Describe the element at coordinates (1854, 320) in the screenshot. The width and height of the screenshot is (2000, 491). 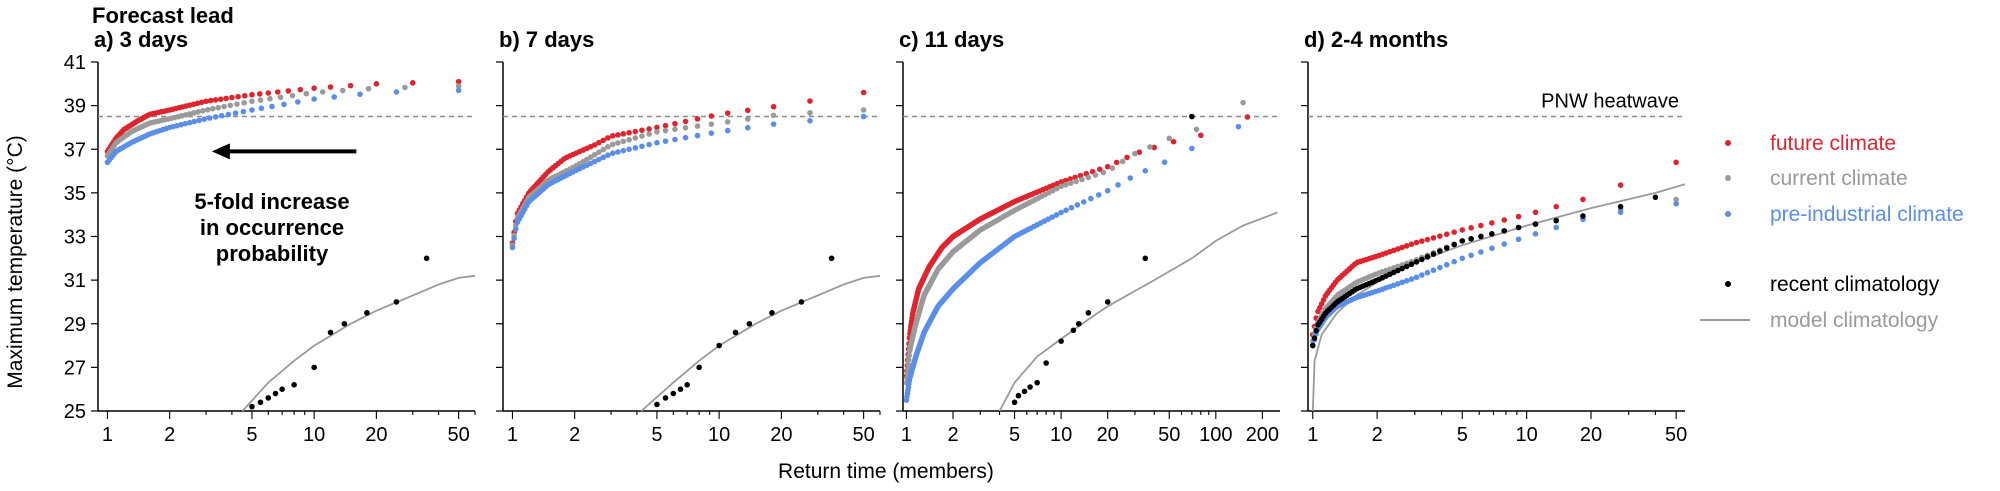
I see `legend-label-model: model climatology` at that location.